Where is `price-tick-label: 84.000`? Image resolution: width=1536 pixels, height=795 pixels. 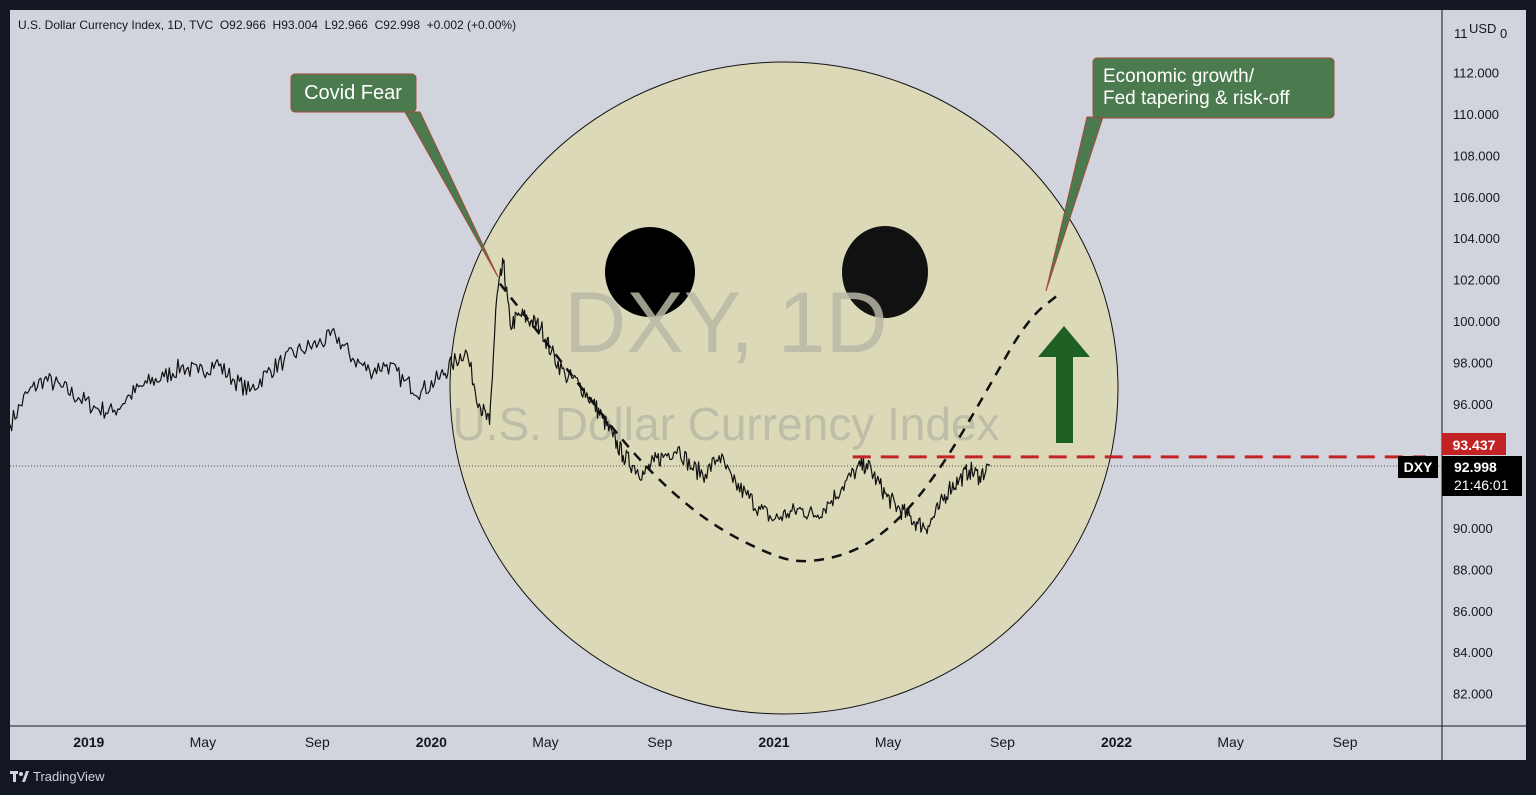 price-tick-label: 84.000 is located at coordinates (1473, 652).